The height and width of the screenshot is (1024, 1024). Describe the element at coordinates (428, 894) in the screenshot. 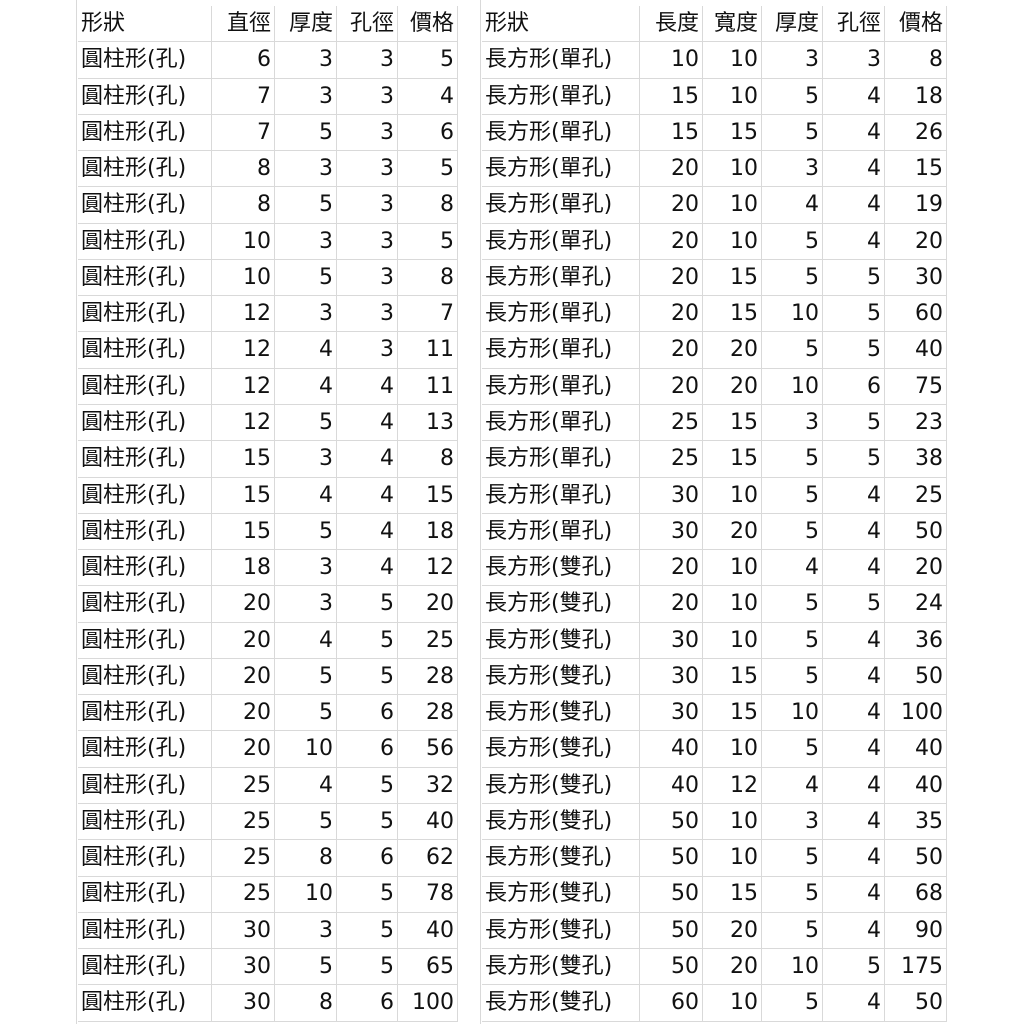

I see `table-cell: 78` at that location.